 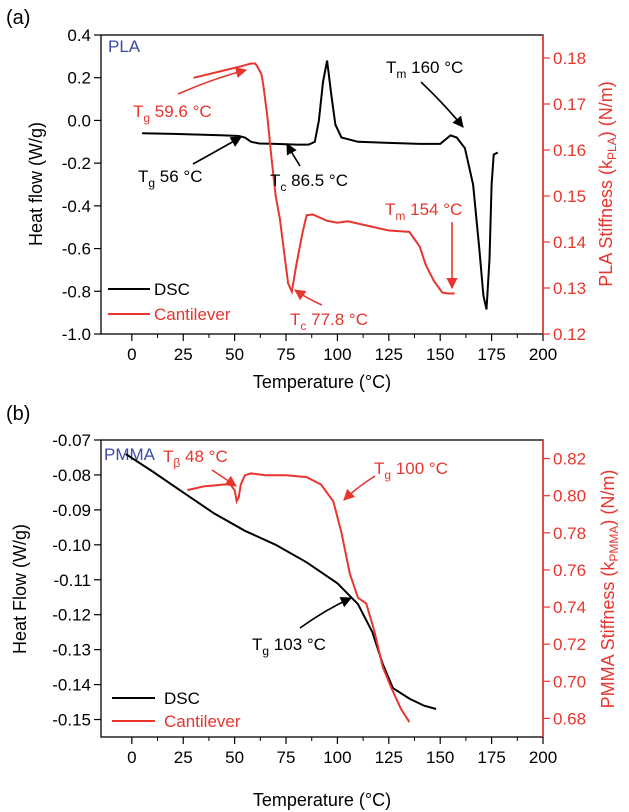 I want to click on panel-a-arrow-tg-cantilever, so click(x=212, y=81).